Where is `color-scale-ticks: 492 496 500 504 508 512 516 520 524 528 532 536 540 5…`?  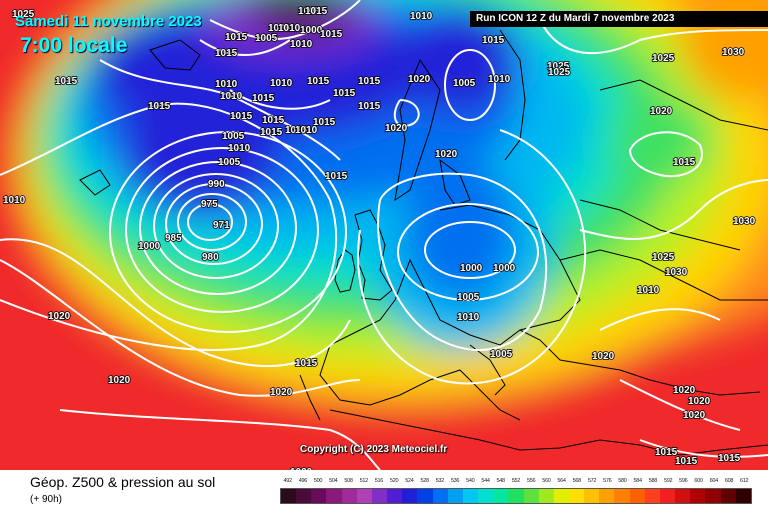
color-scale-ticks: 492 496 500 504 508 512 516 520 524 528 532 536 540 5… is located at coordinates (516, 483).